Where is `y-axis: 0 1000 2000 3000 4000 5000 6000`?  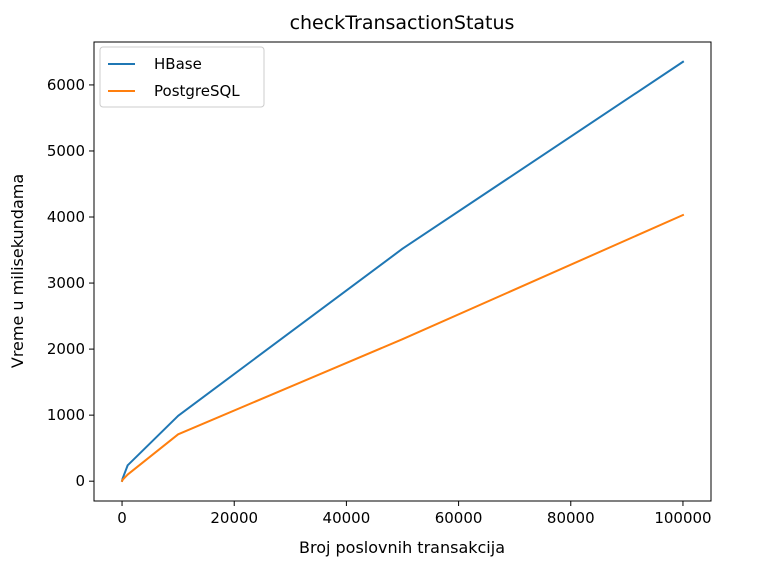 y-axis: 0 1000 2000 3000 4000 5000 6000 is located at coordinates (70, 283).